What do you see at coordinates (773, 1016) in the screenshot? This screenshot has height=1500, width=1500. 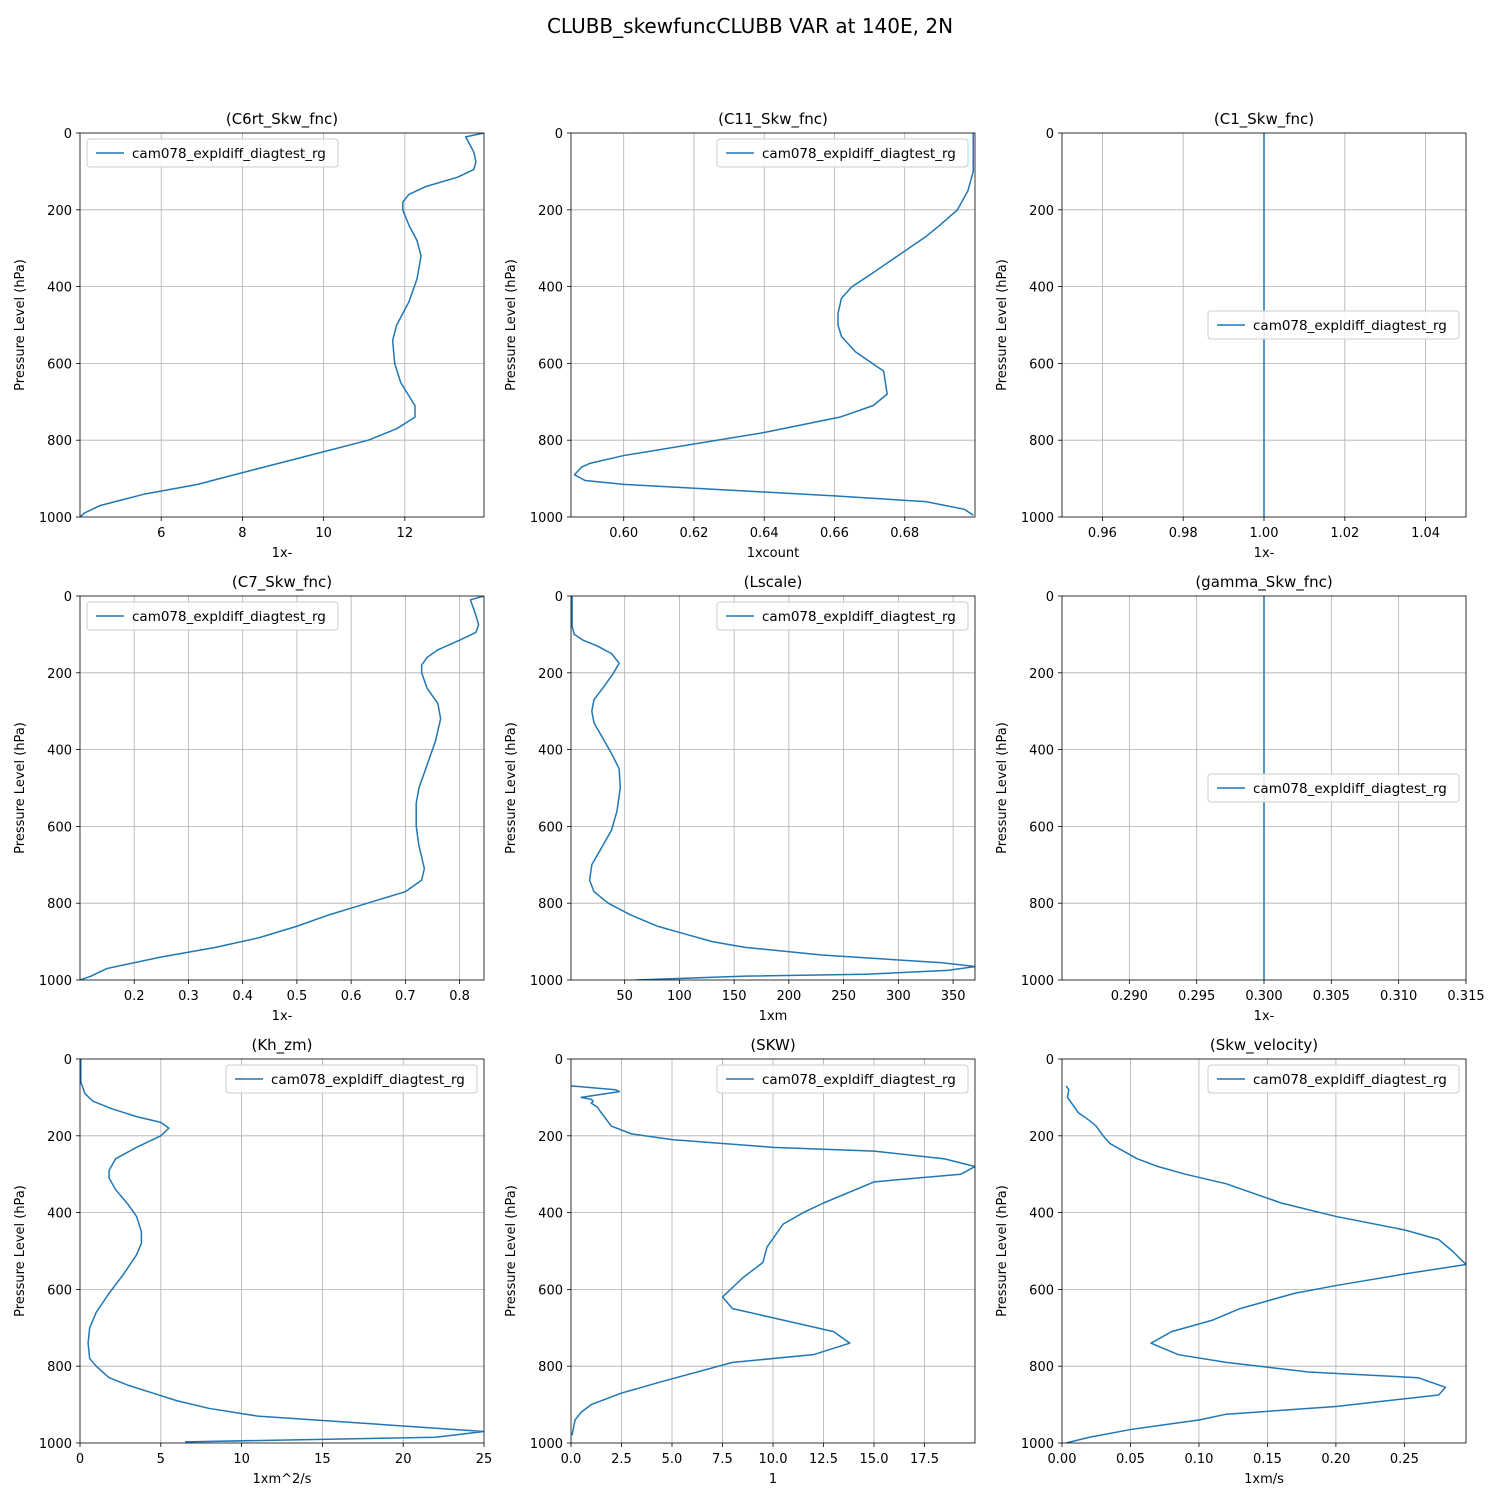 I see `x-axis-label: 1xm` at bounding box center [773, 1016].